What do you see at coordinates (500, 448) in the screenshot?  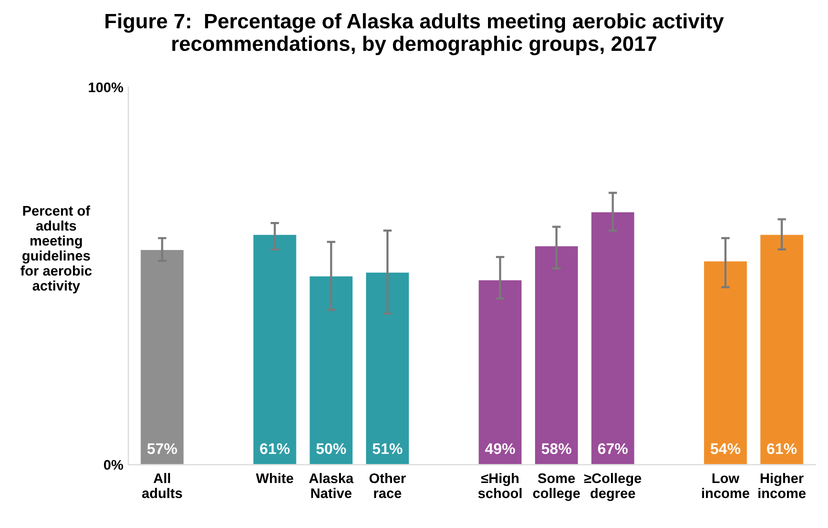 I see `data-label: 49%` at bounding box center [500, 448].